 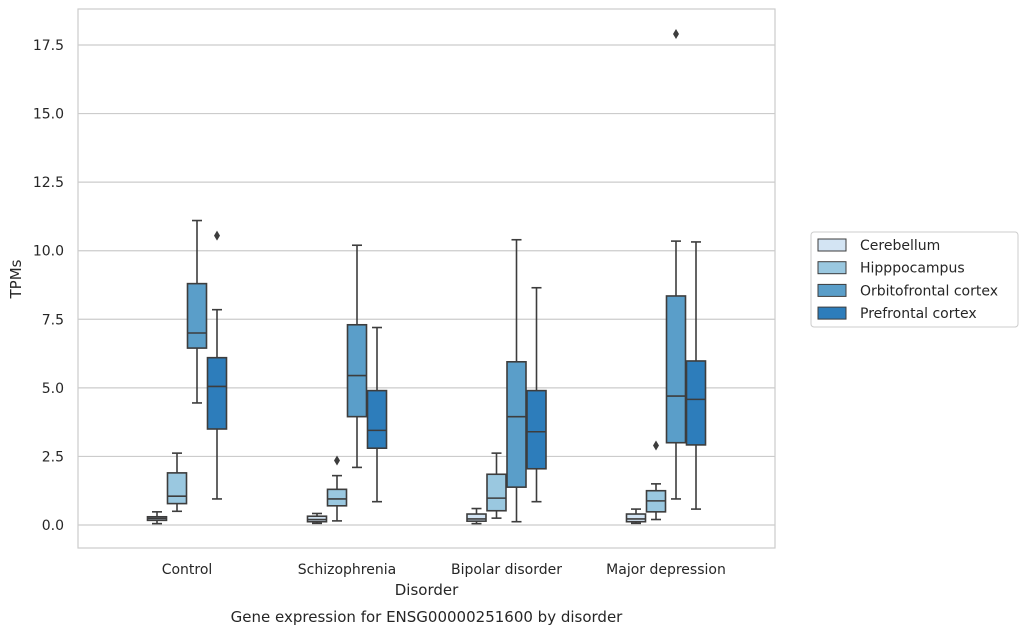 What do you see at coordinates (918, 314) in the screenshot?
I see `legend-label: Prefrontal cortex` at bounding box center [918, 314].